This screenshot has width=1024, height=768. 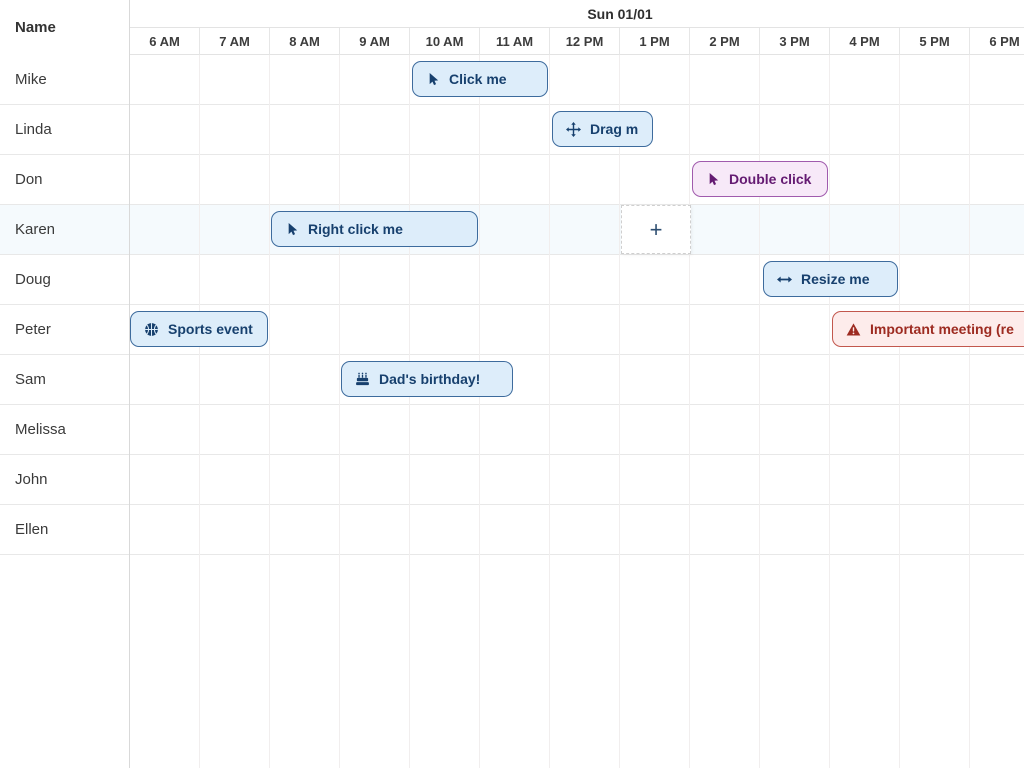 I want to click on time-header-cell: 6 AM, so click(x=165, y=41).